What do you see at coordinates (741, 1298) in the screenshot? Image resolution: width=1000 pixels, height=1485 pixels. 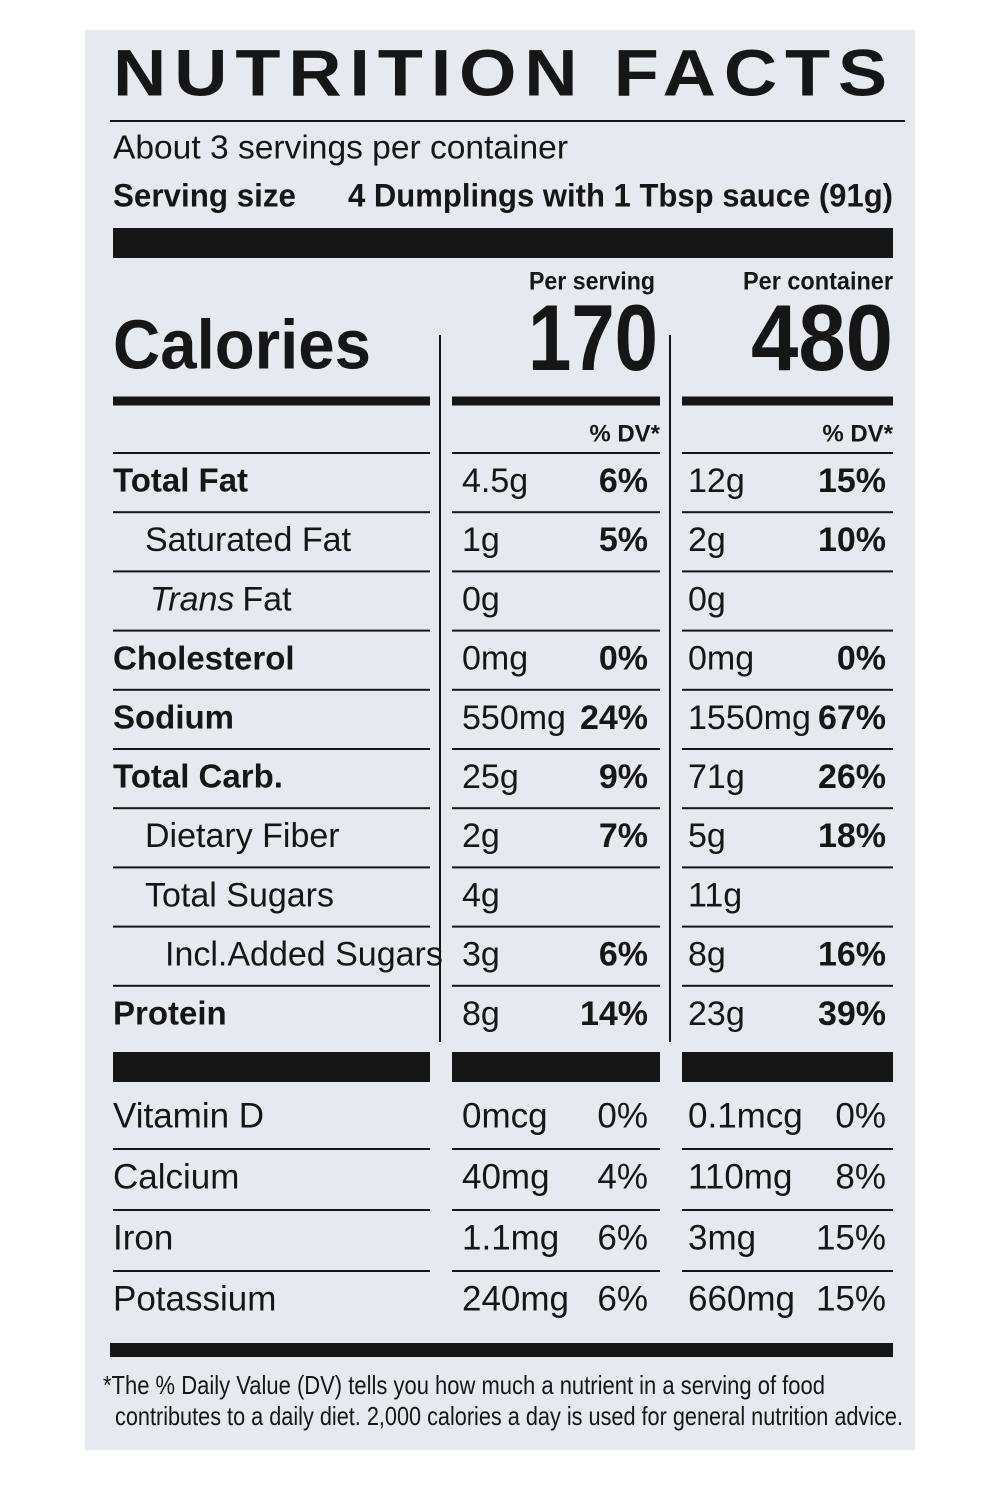 I see `amount: 660mg` at bounding box center [741, 1298].